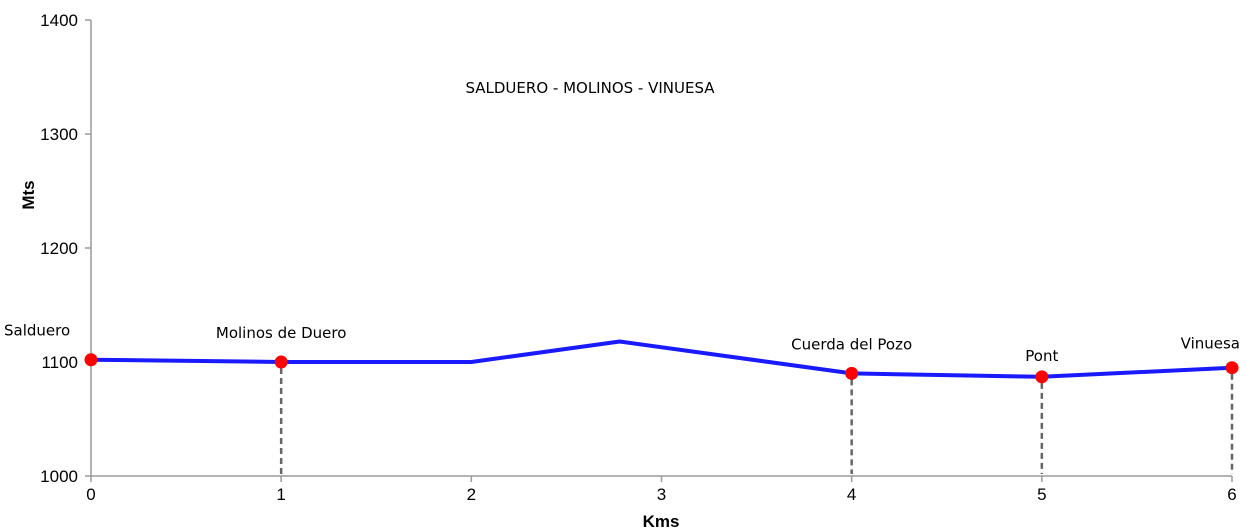  I want to click on y-axis-title: Mts, so click(28, 194).